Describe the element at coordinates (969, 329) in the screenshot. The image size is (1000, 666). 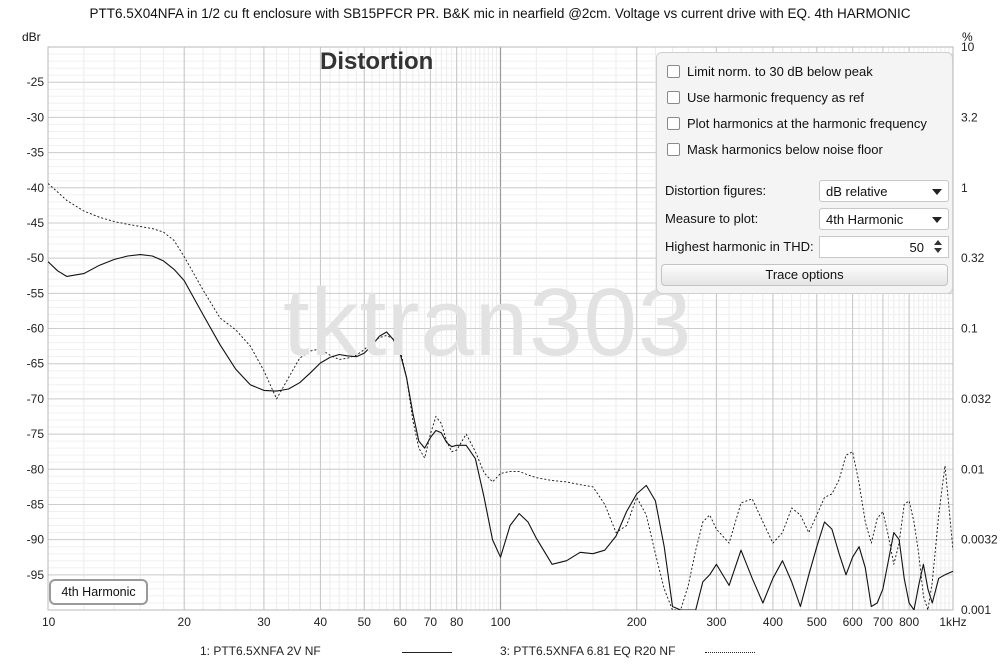
I see `y2-tick-label: 0.1` at that location.